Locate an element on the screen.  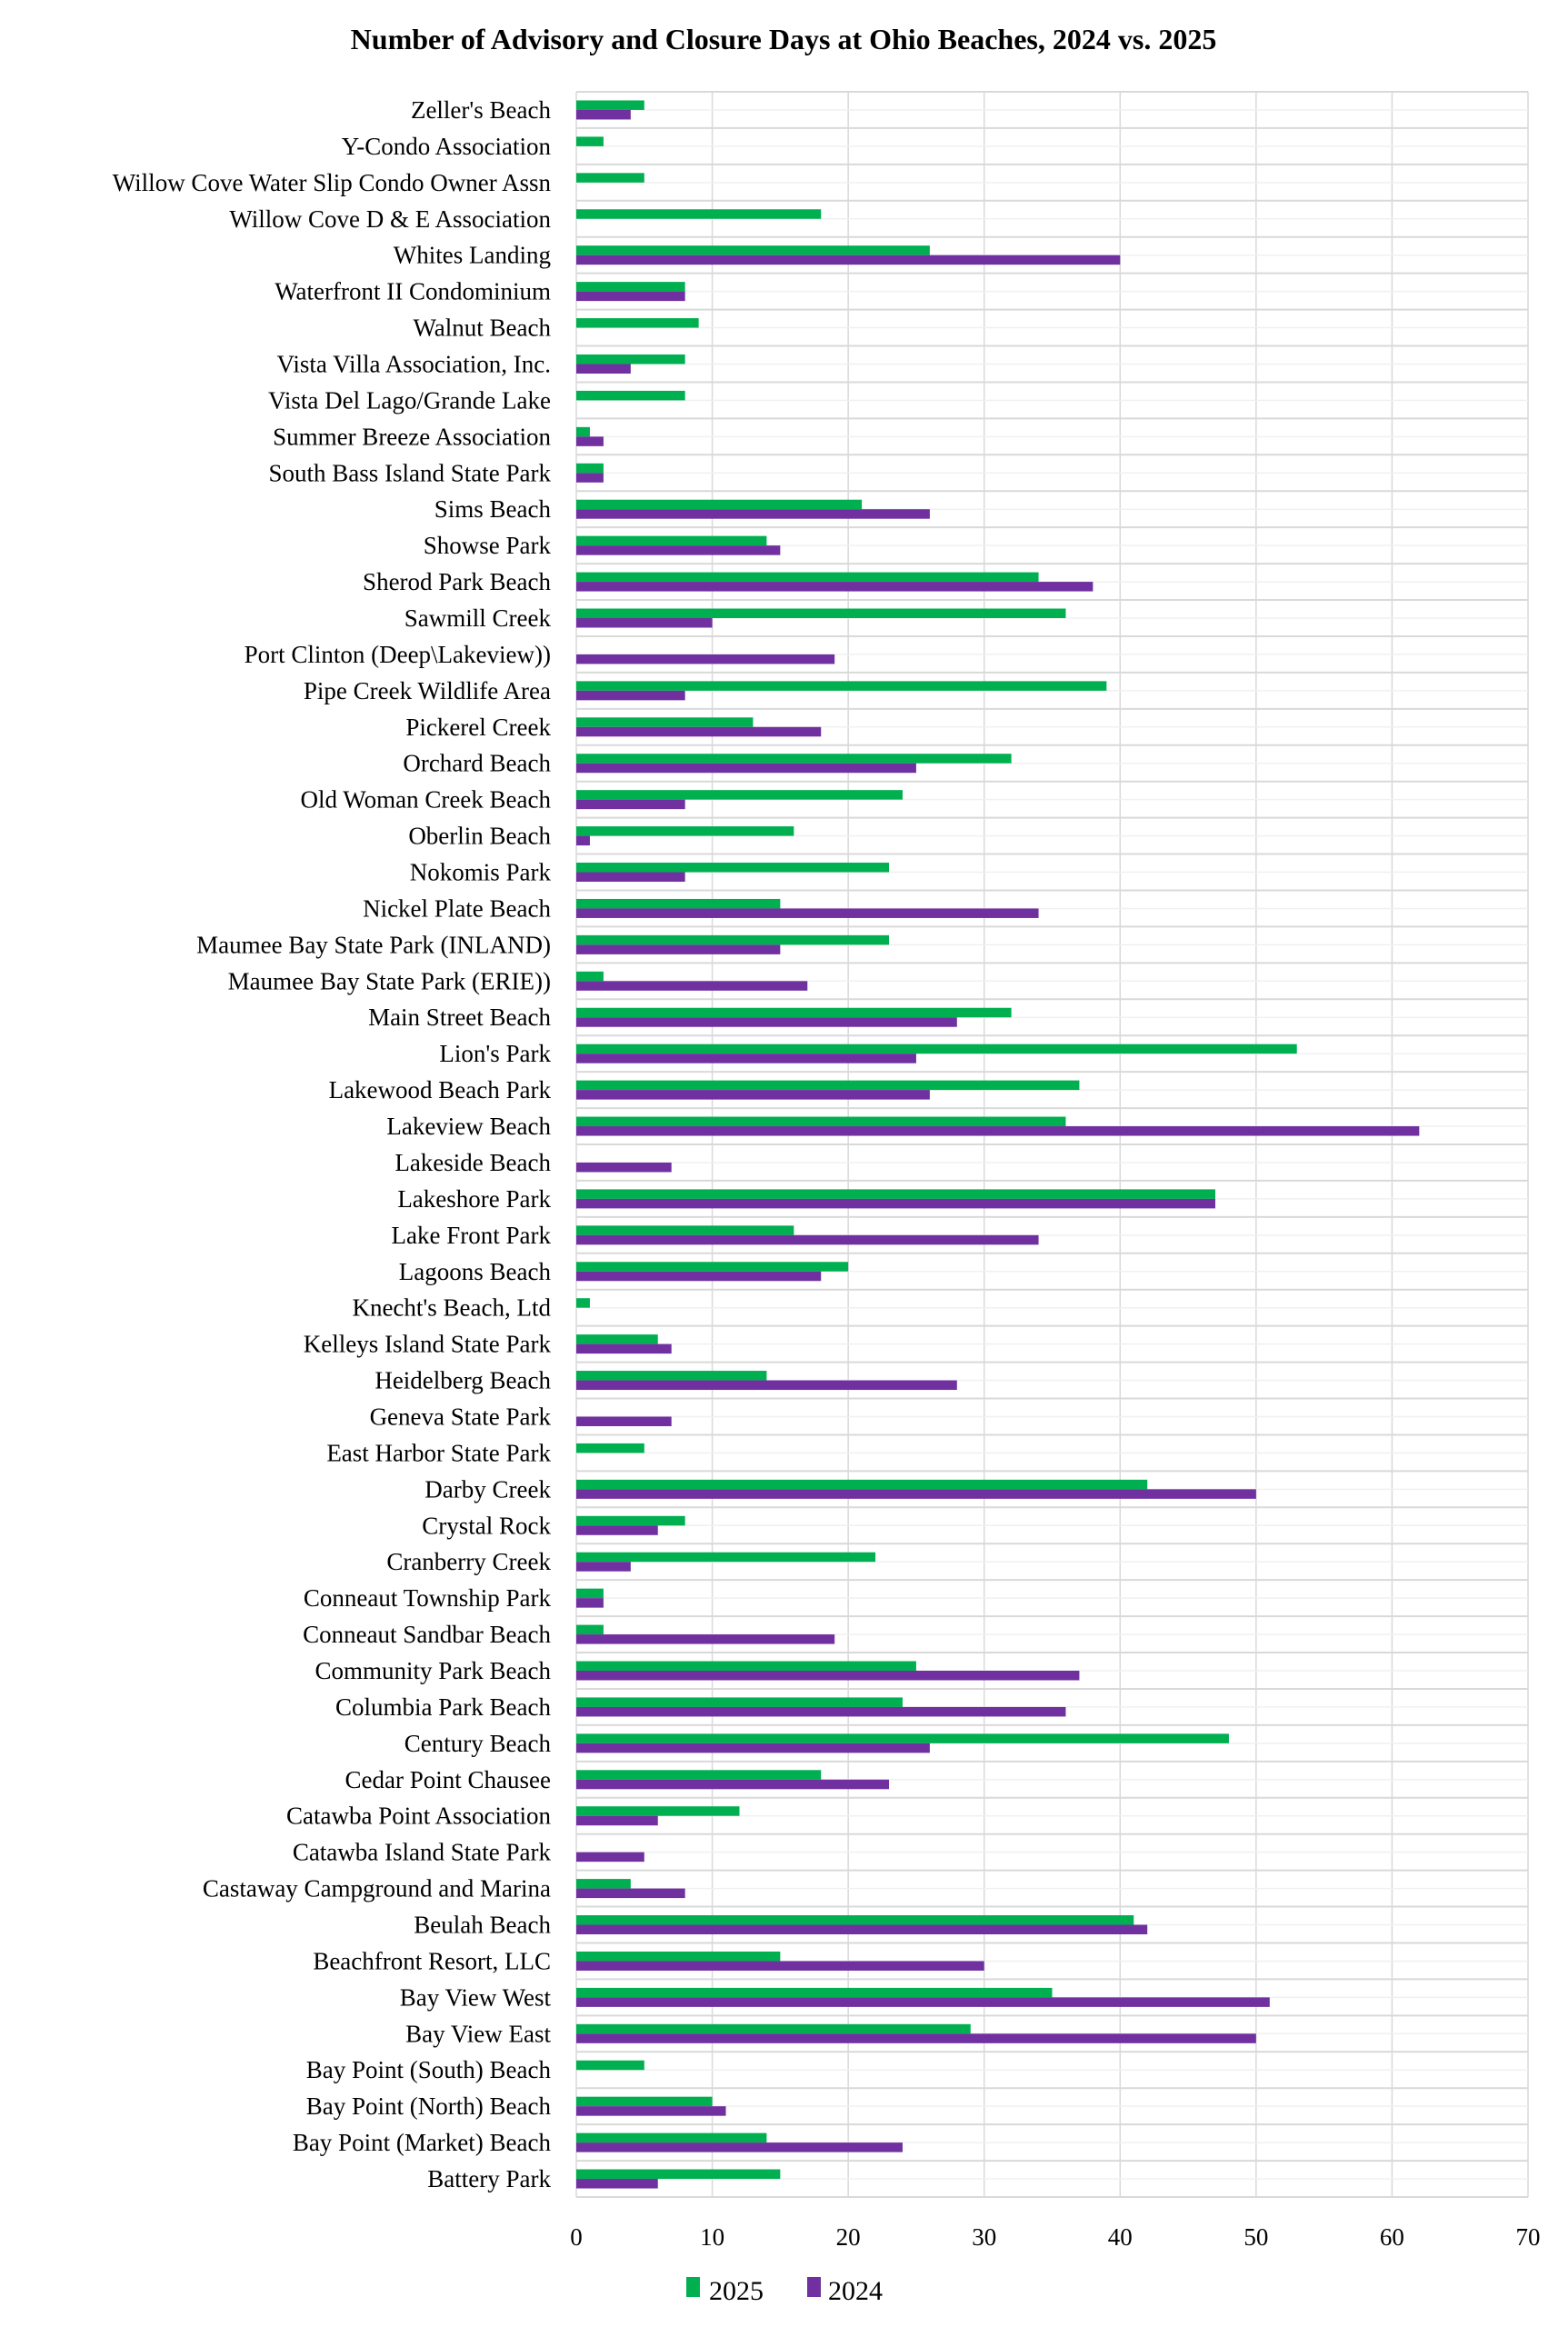
category-label: Sims Beach is located at coordinates (493, 509).